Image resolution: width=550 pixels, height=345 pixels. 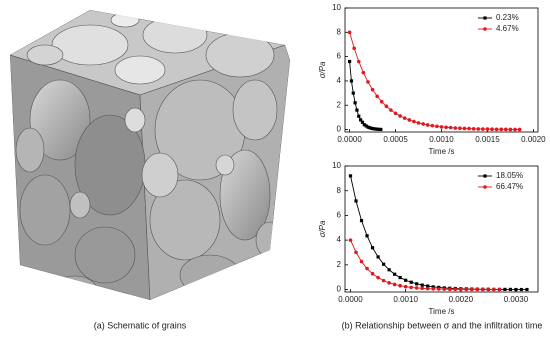 I want to click on caption: (a) Schematic of grains, so click(x=140, y=325).